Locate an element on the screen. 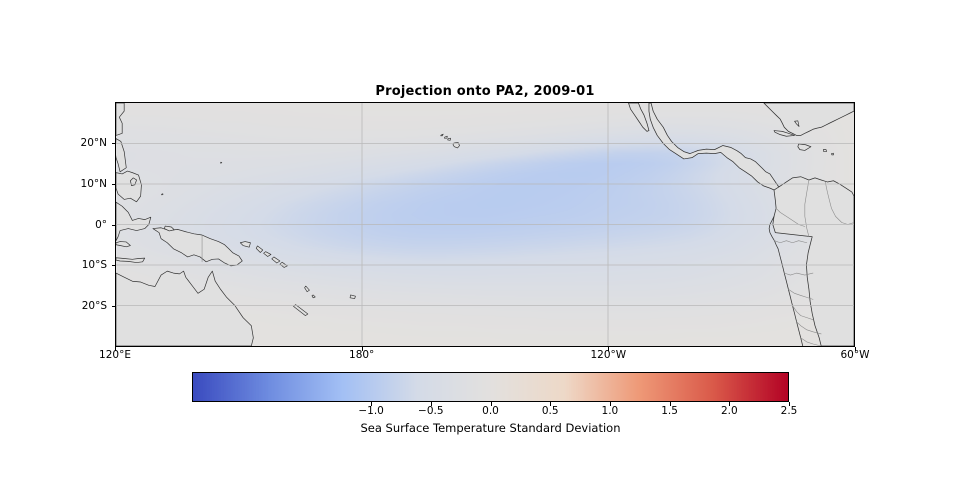 The height and width of the screenshot is (480, 960). colorbar-tick-label-5: 1.5 is located at coordinates (669, 411).